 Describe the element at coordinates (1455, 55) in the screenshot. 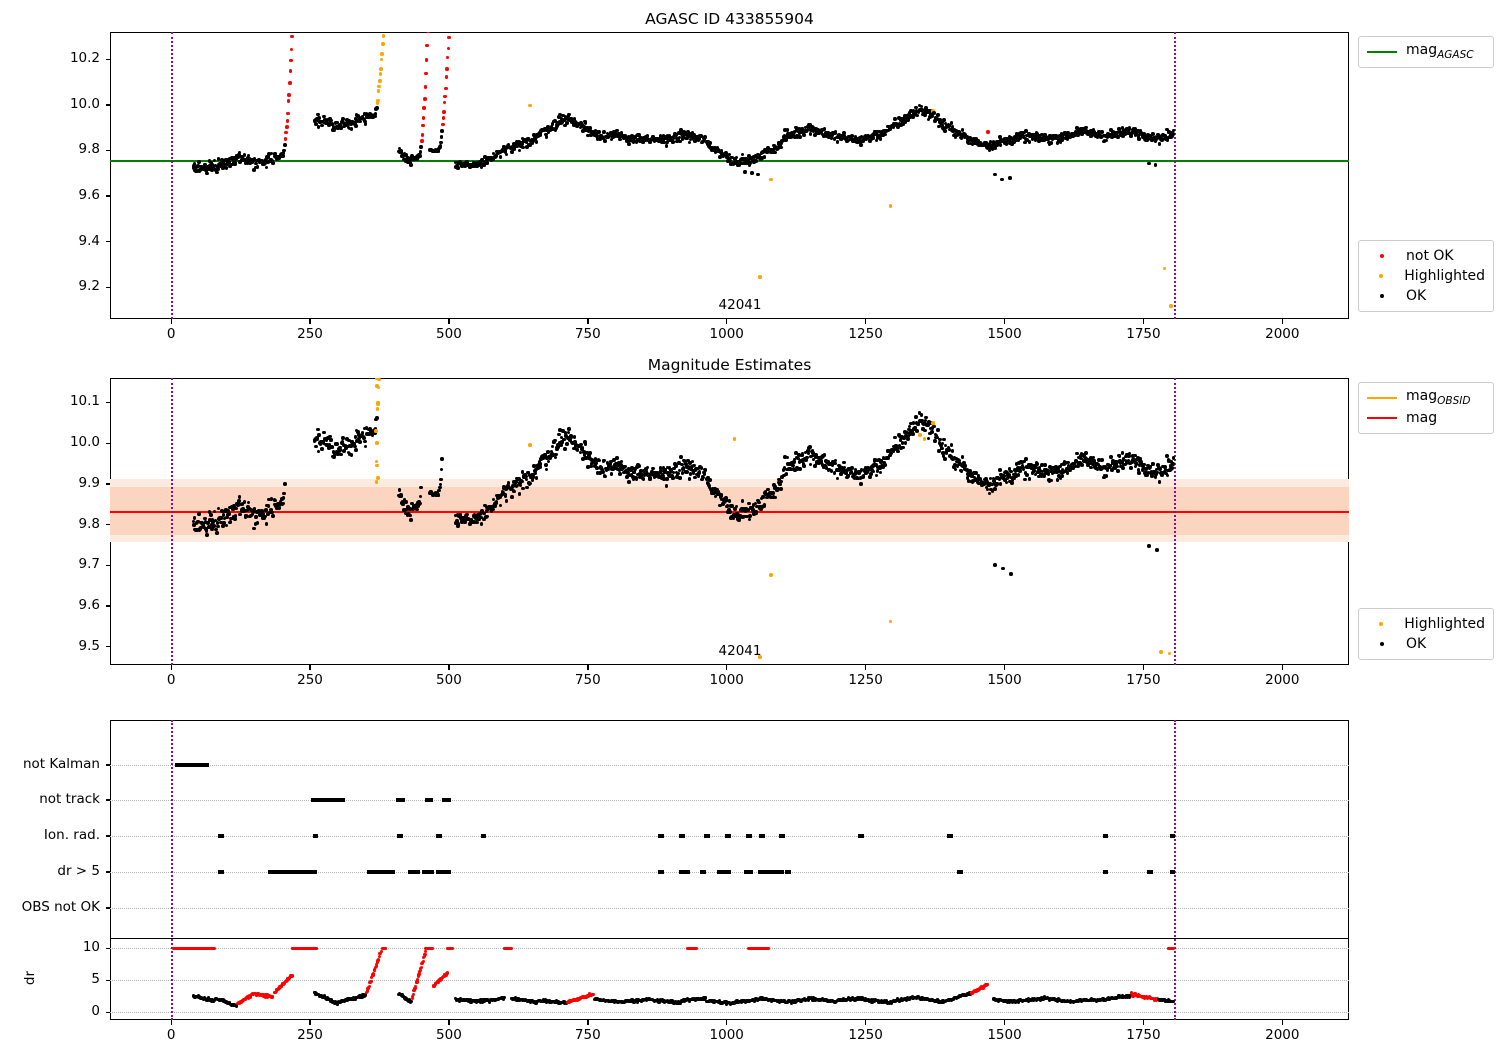

I see `legend-label-subscript: AGASC` at that location.